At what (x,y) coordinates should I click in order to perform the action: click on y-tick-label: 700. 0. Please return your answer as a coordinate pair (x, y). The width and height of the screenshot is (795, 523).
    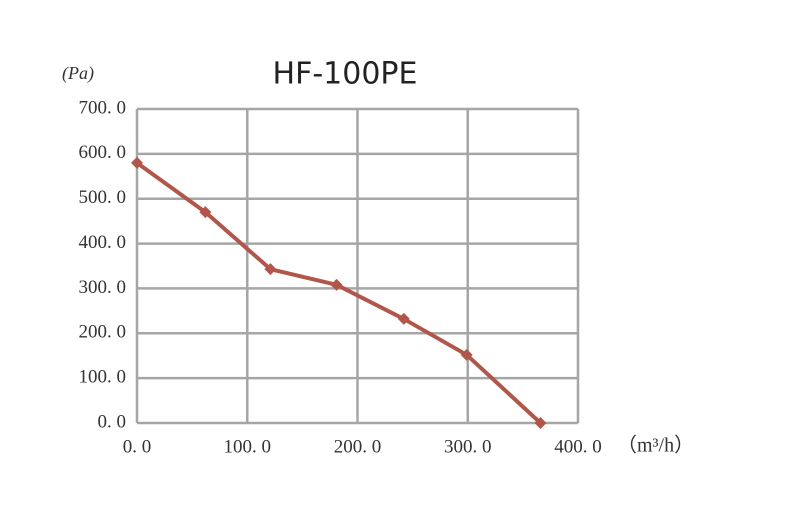
    Looking at the image, I should click on (103, 107).